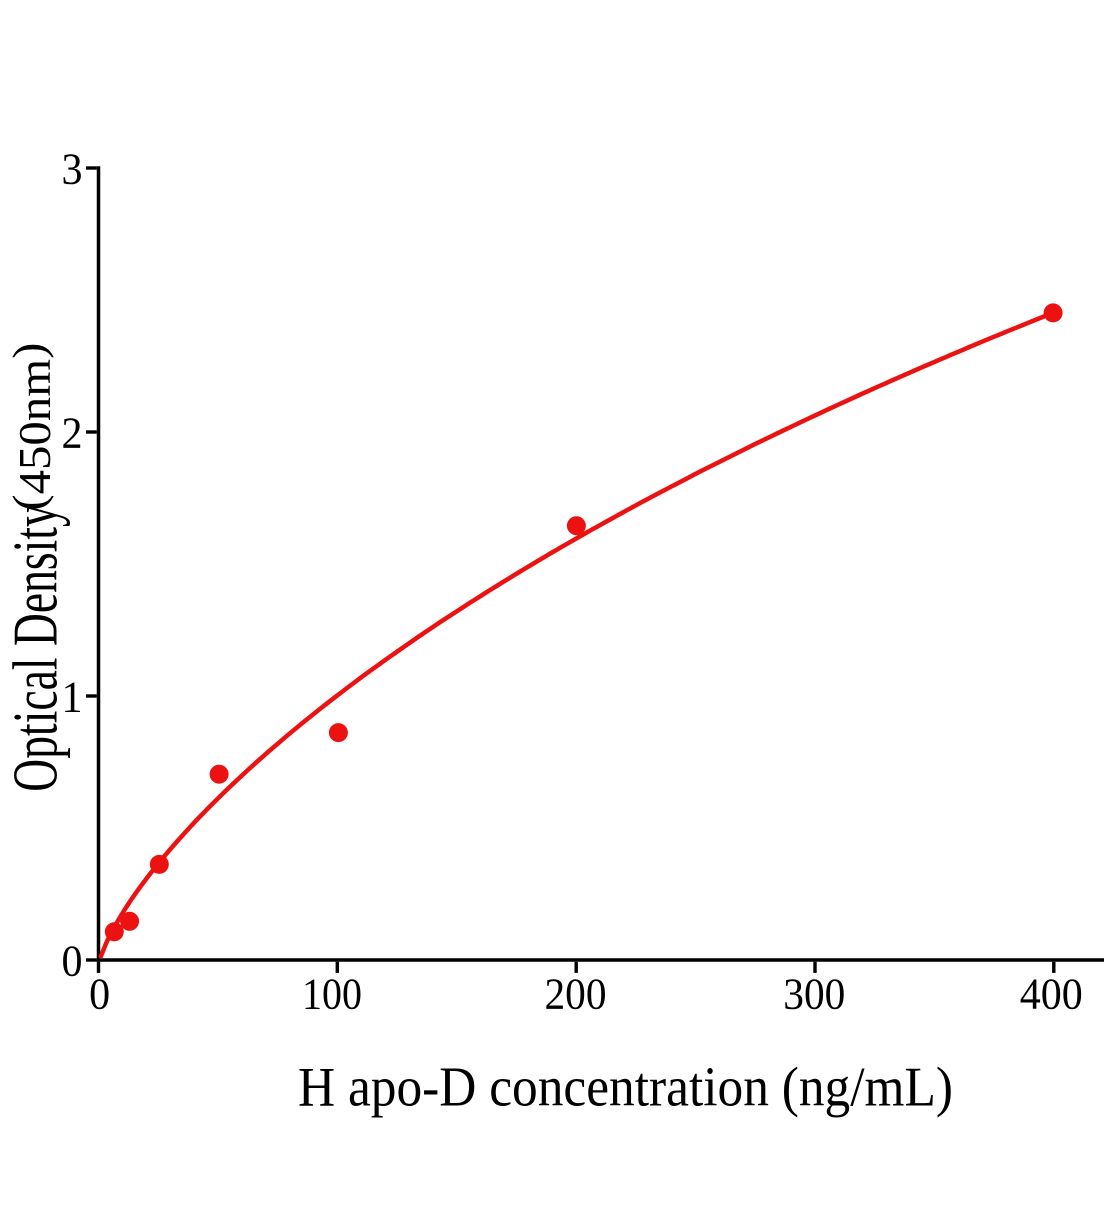 The width and height of the screenshot is (1104, 1205). I want to click on svg-text: H apo-D concentration (ng/mL), so click(625, 1087).